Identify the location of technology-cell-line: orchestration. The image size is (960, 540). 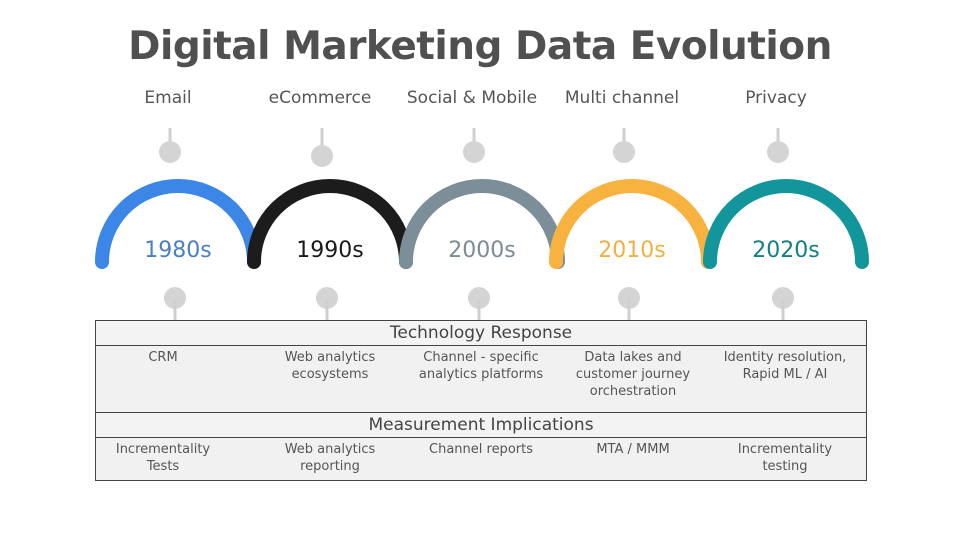
(633, 391).